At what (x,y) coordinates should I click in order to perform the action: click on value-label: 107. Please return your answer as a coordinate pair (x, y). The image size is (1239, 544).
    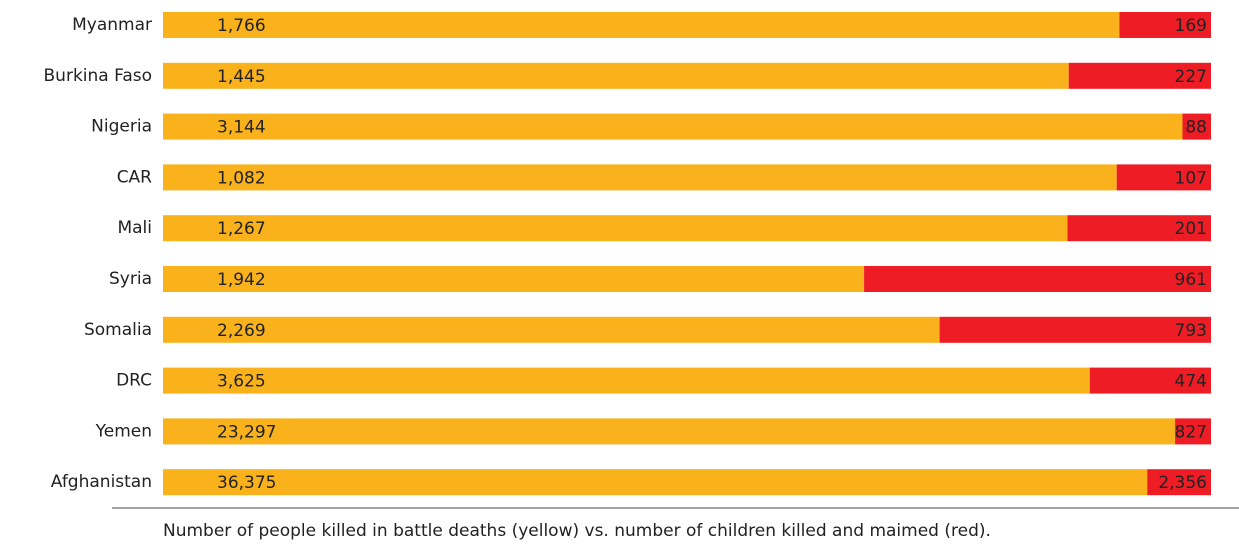
    Looking at the image, I should click on (1191, 178).